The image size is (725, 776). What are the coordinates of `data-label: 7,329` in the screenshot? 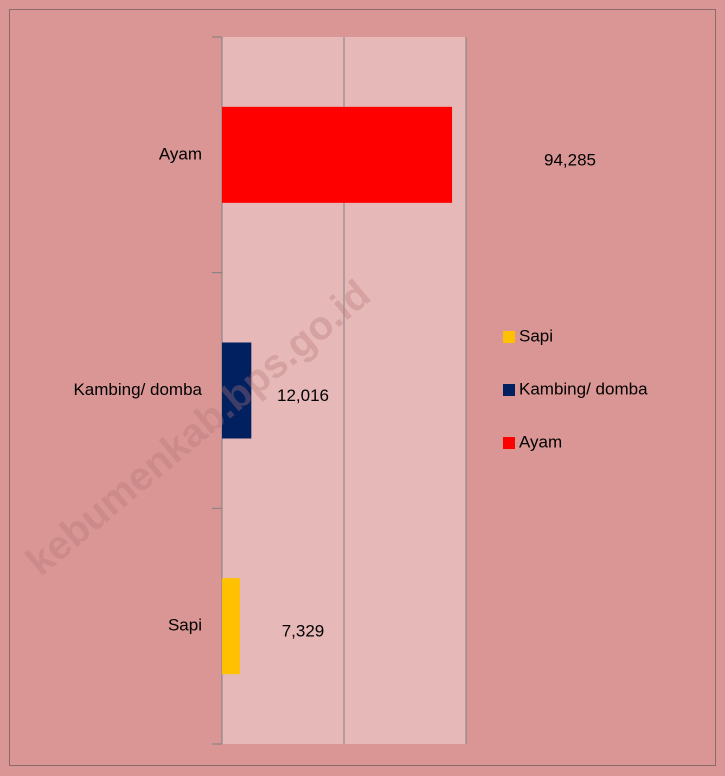 It's located at (303, 631).